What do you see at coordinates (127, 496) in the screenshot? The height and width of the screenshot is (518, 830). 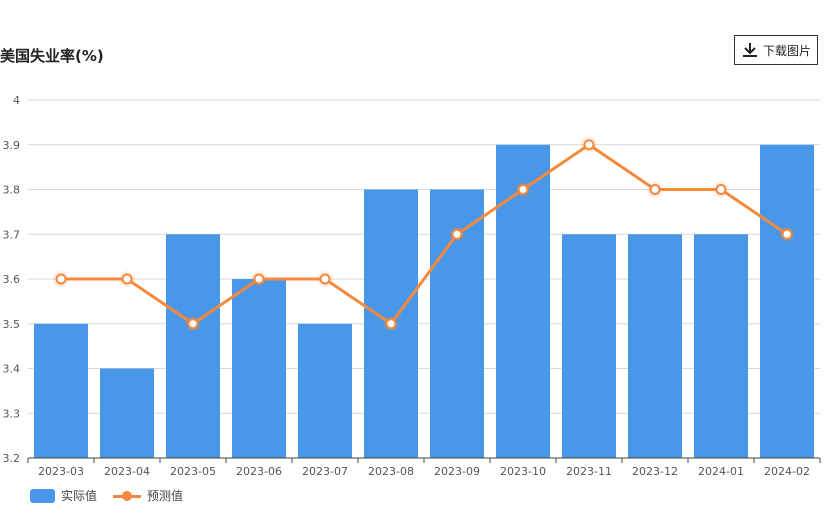 I see `legend-swatch-forecast` at bounding box center [127, 496].